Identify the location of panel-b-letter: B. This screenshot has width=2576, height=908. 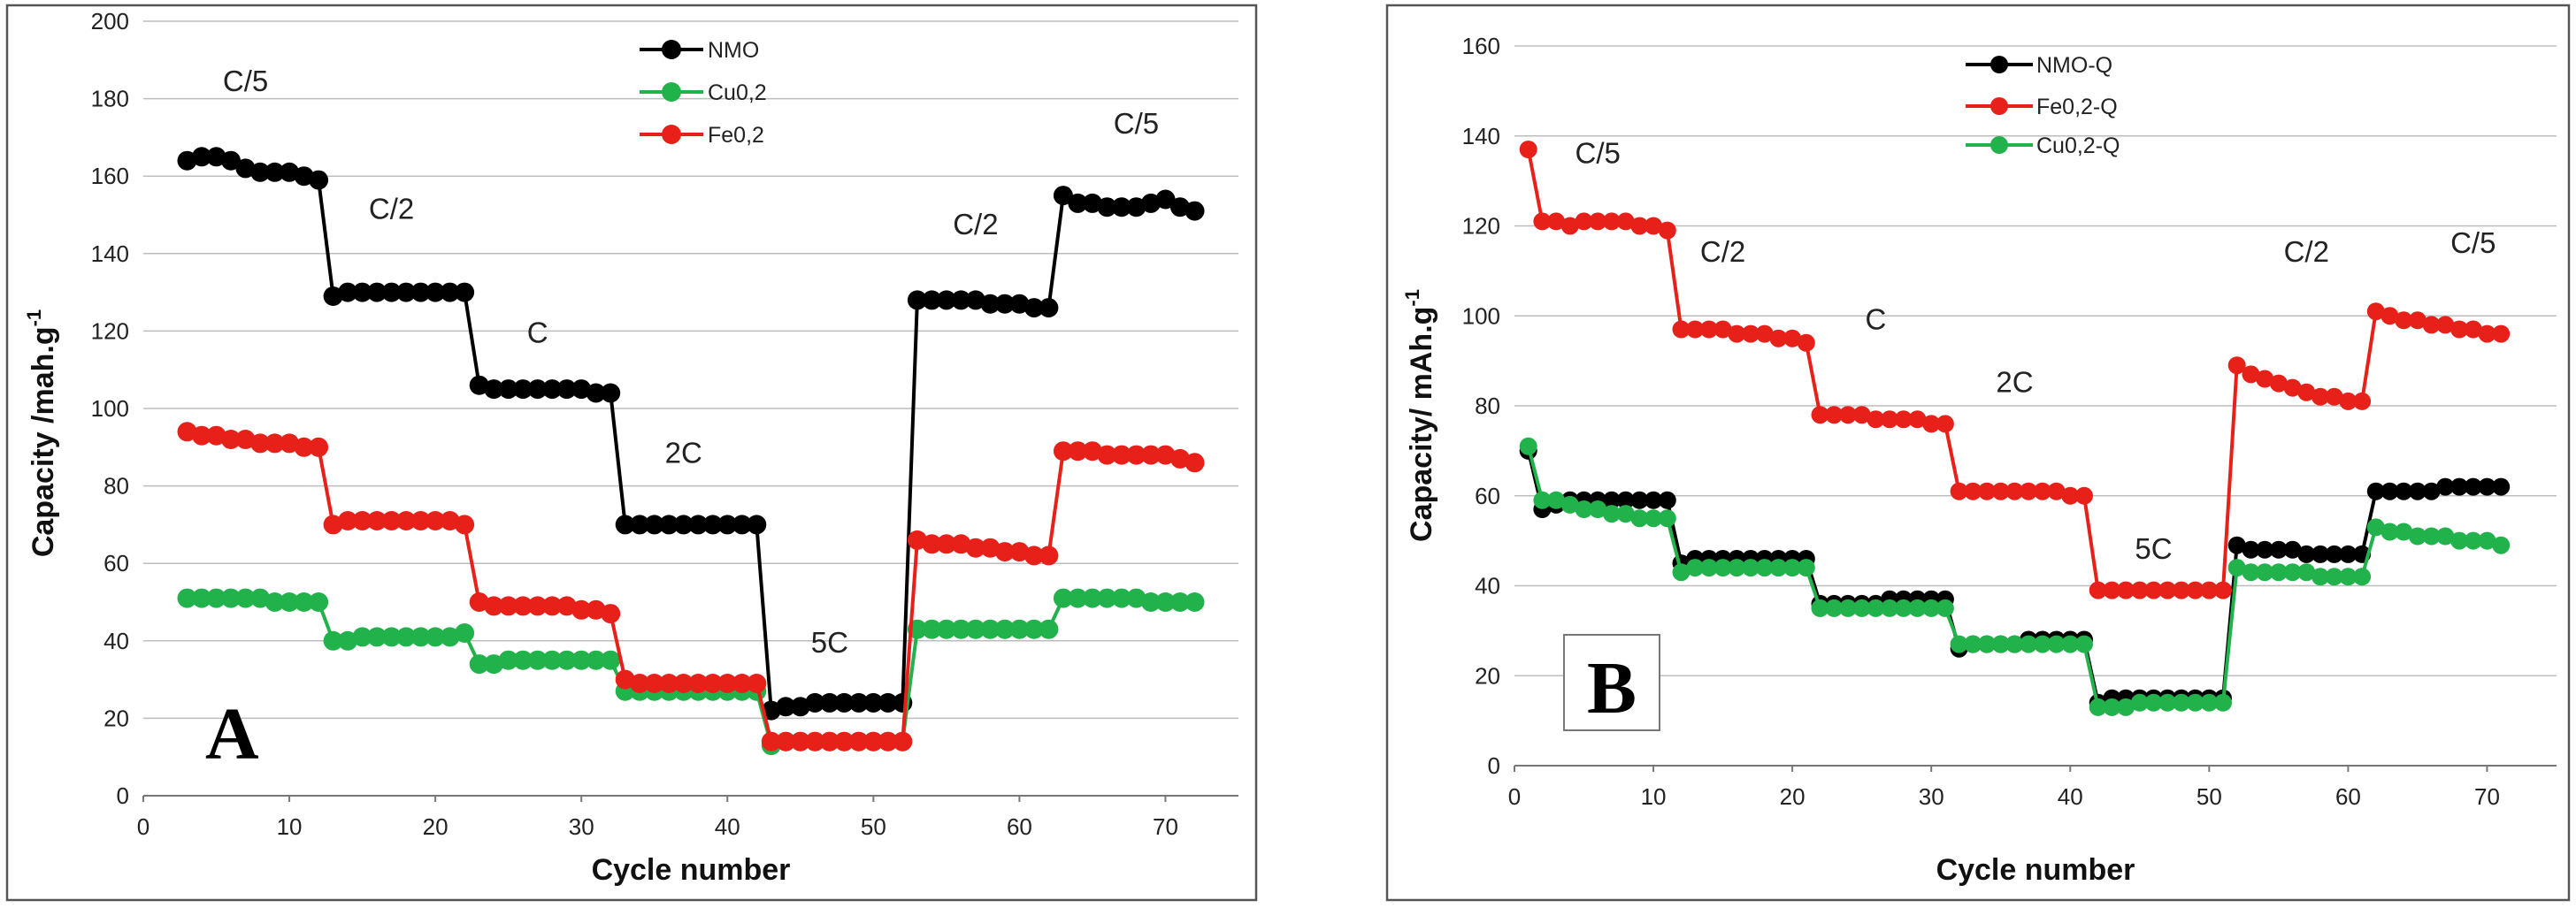
(1612, 688).